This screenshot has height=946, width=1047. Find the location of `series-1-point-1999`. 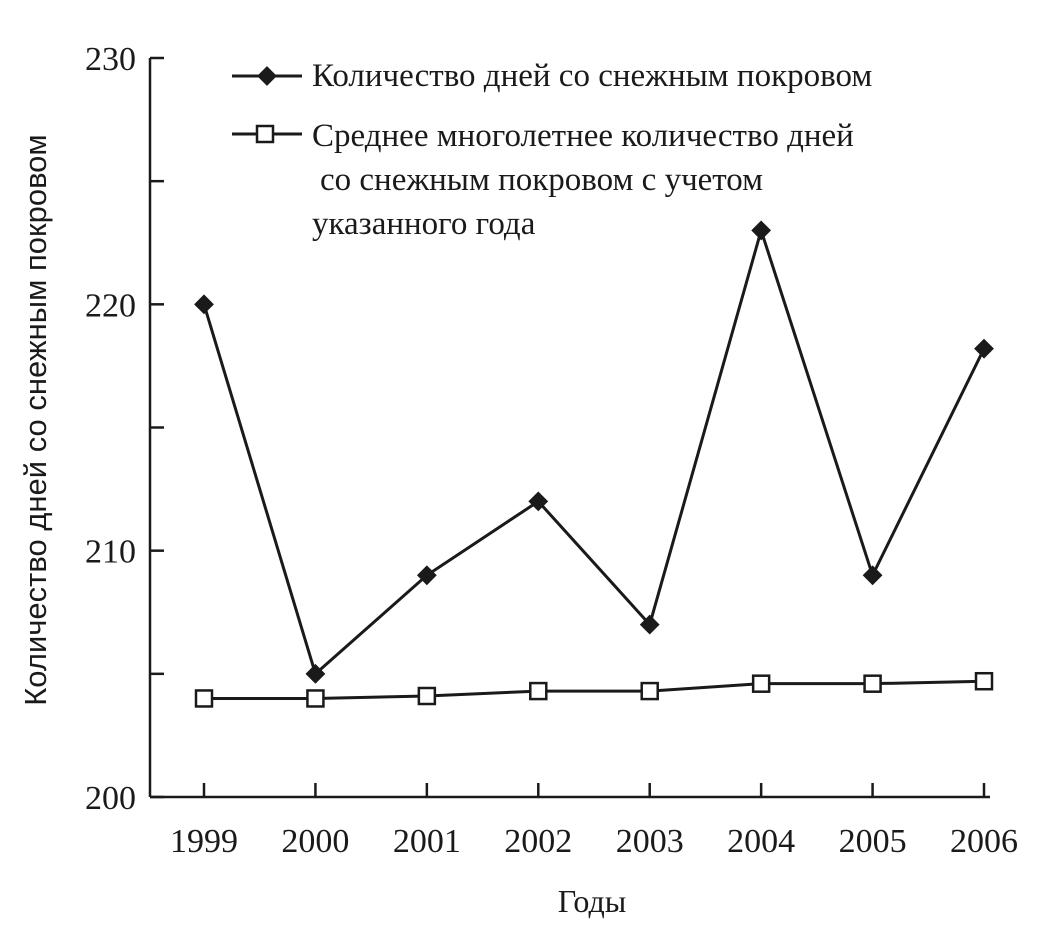

series-1-point-1999 is located at coordinates (204, 304).